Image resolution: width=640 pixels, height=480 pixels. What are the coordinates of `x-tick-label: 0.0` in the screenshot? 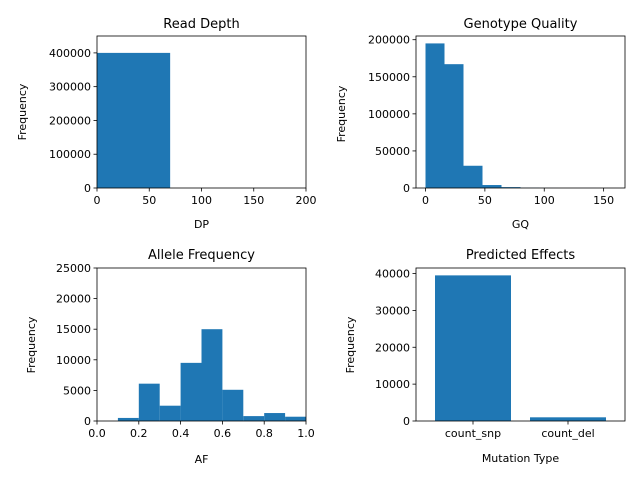 It's located at (97, 433).